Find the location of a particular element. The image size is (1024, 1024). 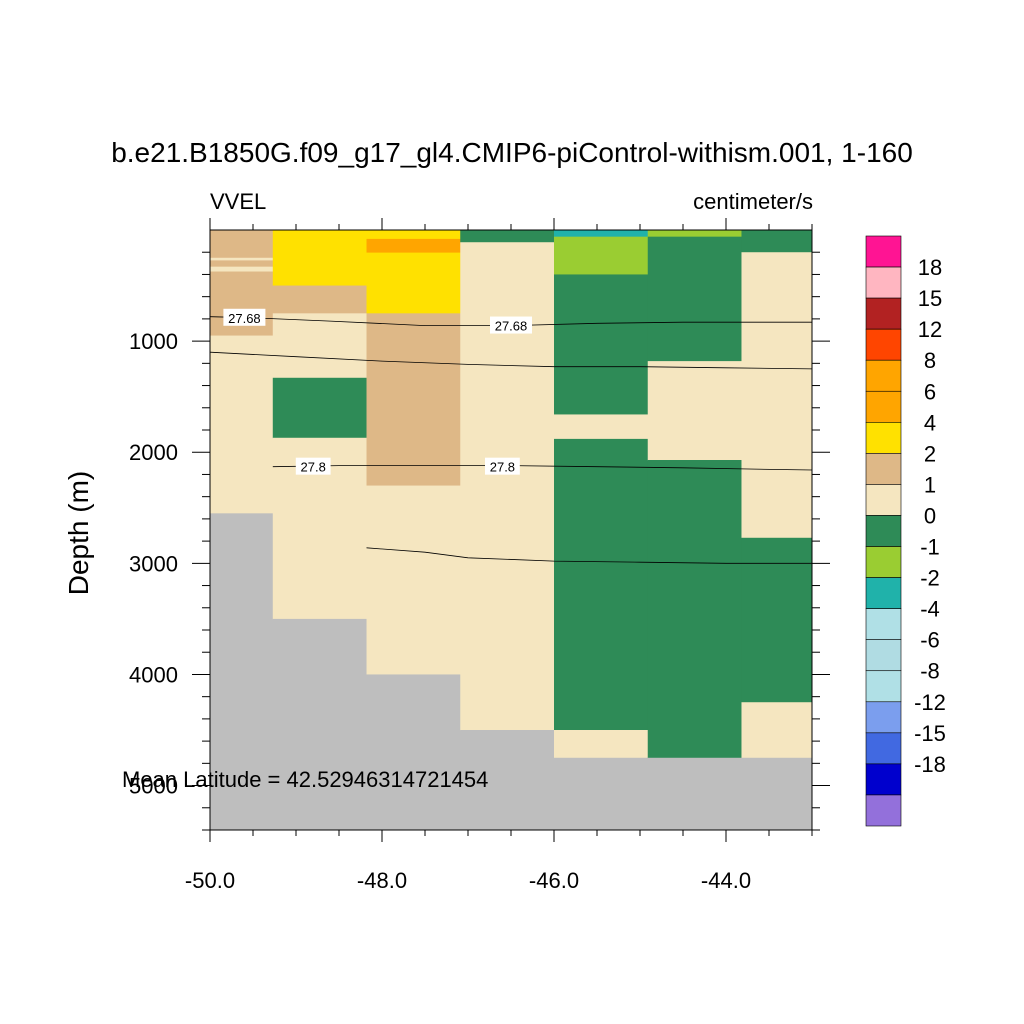

x-tick-label: -48.0 is located at coordinates (382, 880).